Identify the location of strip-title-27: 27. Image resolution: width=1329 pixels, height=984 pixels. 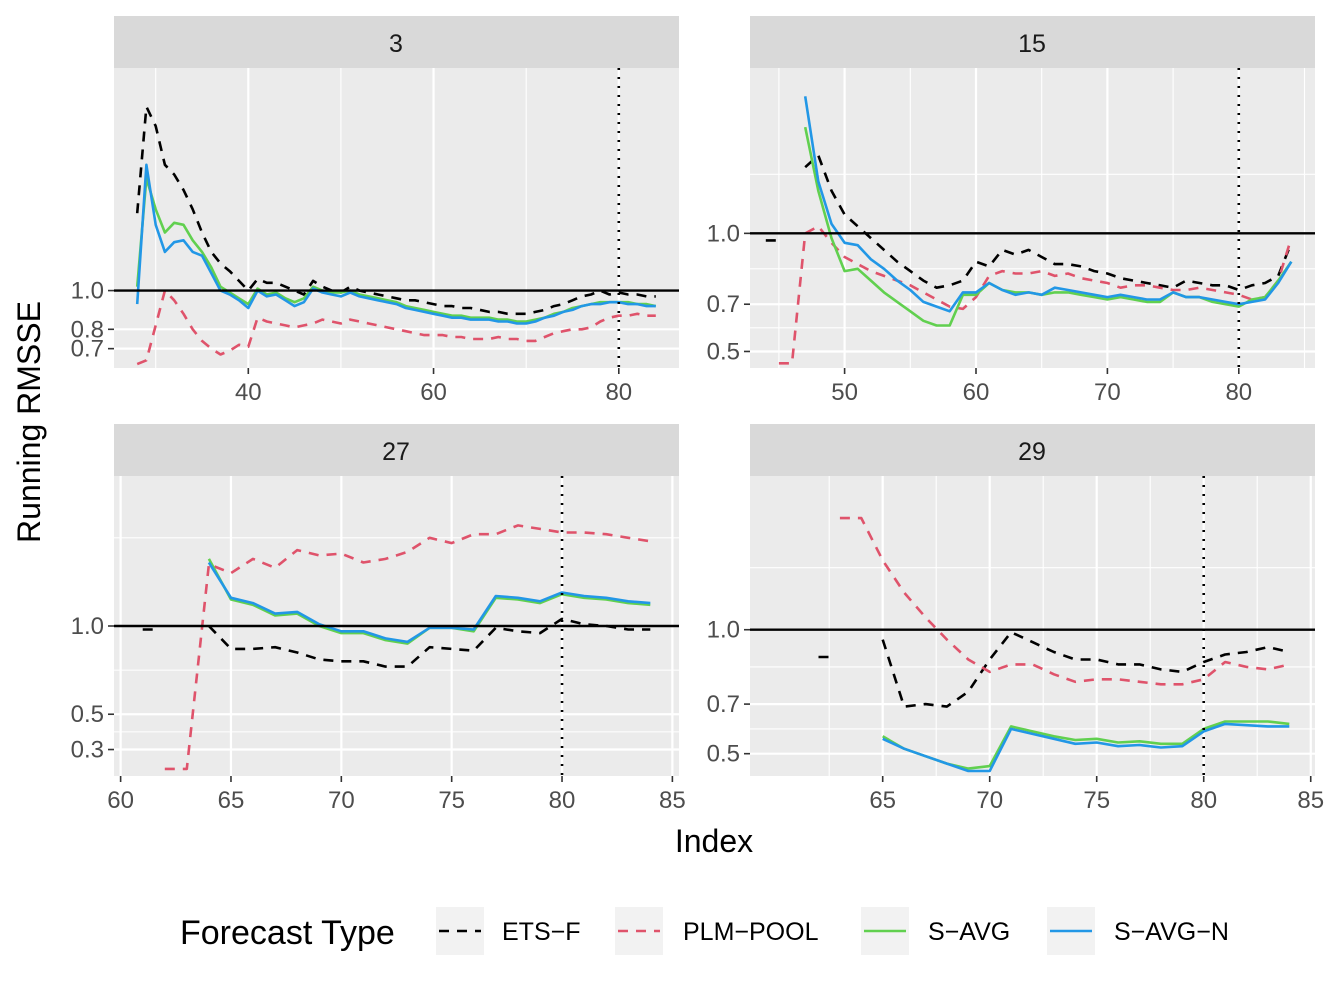
(396, 452).